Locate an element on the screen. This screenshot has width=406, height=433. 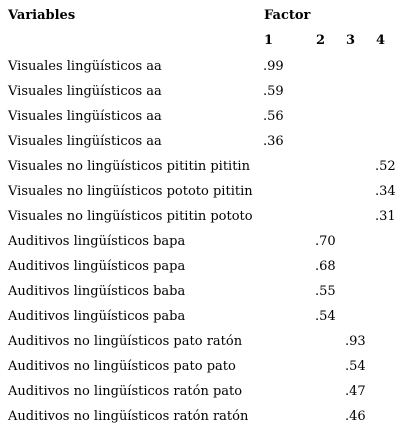
factor-loading-value: .46 is located at coordinates (355, 416).